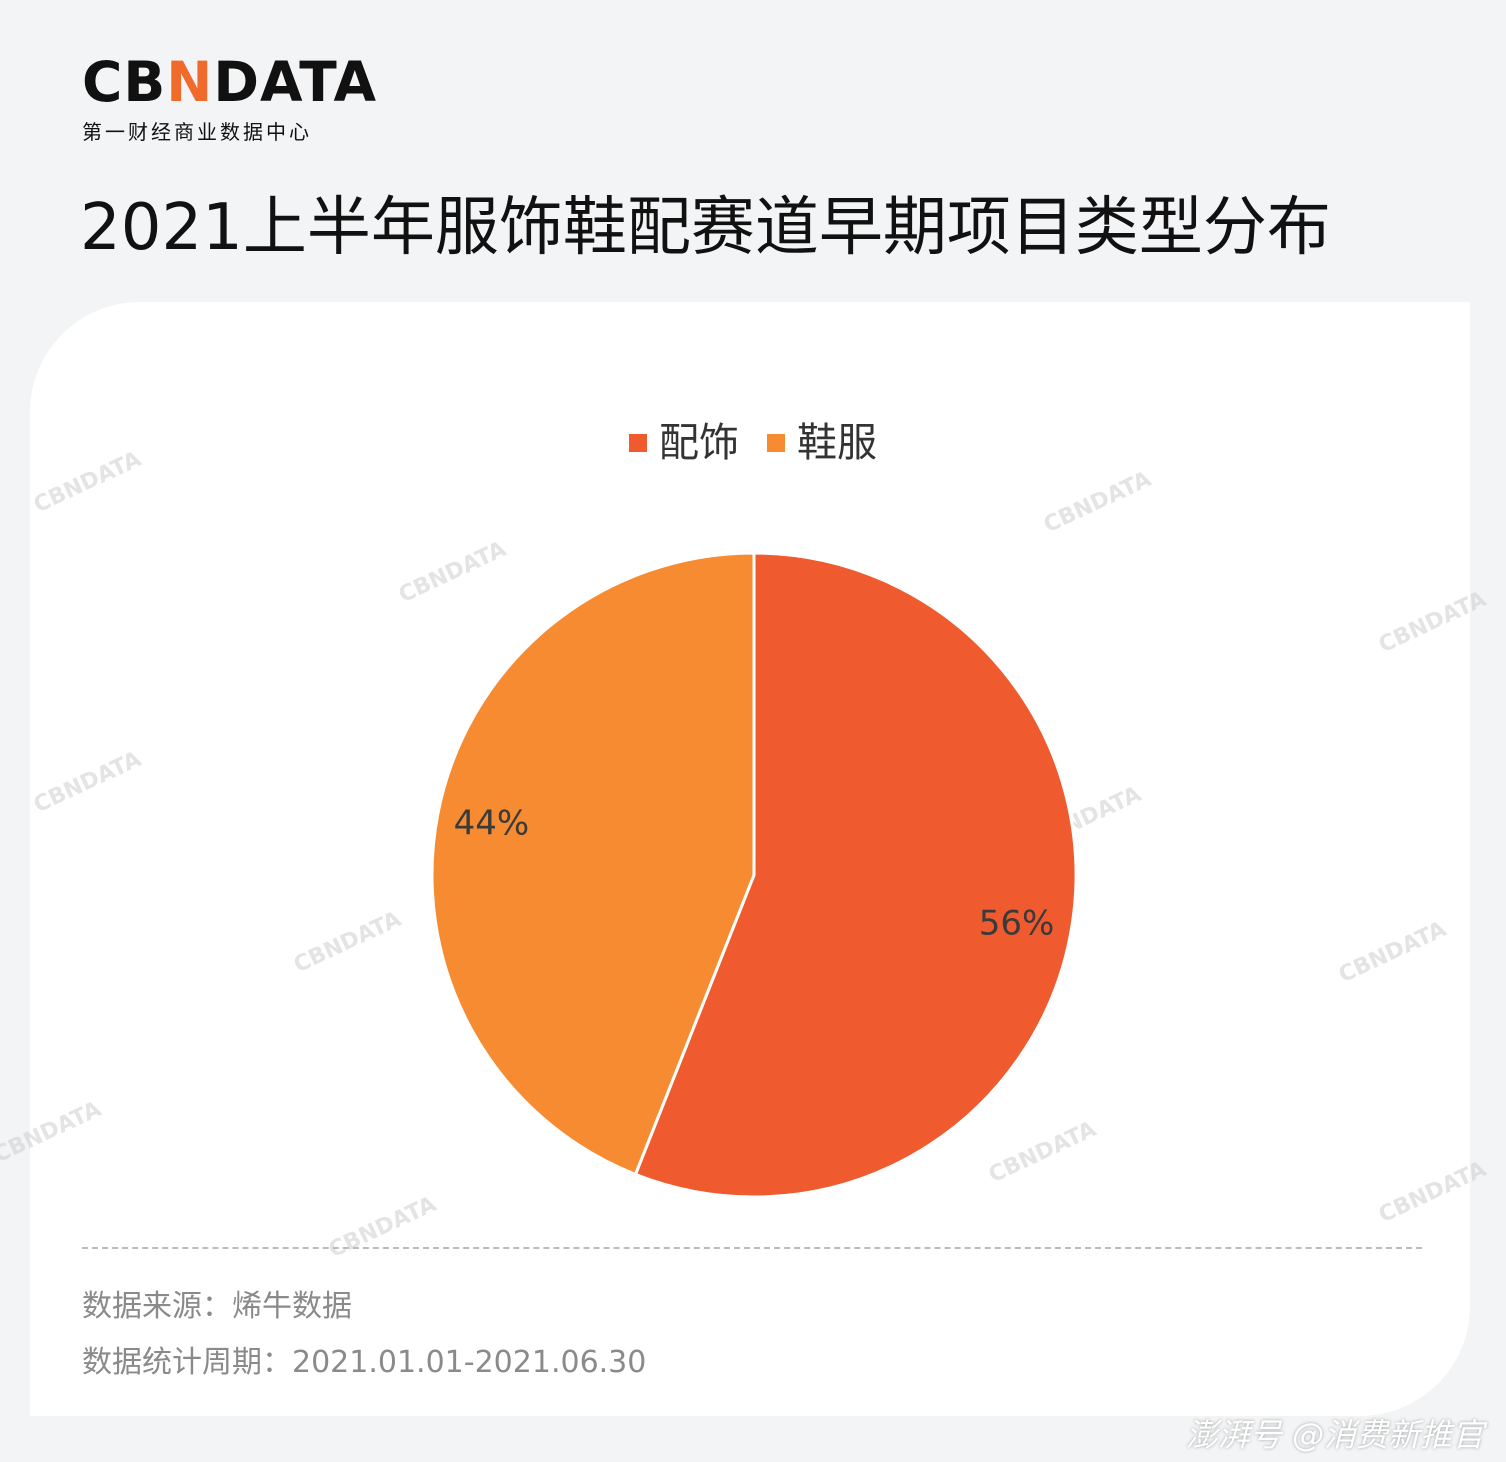 This screenshot has width=1506, height=1462. Describe the element at coordinates (699, 443) in the screenshot. I see `legend-label-accessories: 配饰` at that location.